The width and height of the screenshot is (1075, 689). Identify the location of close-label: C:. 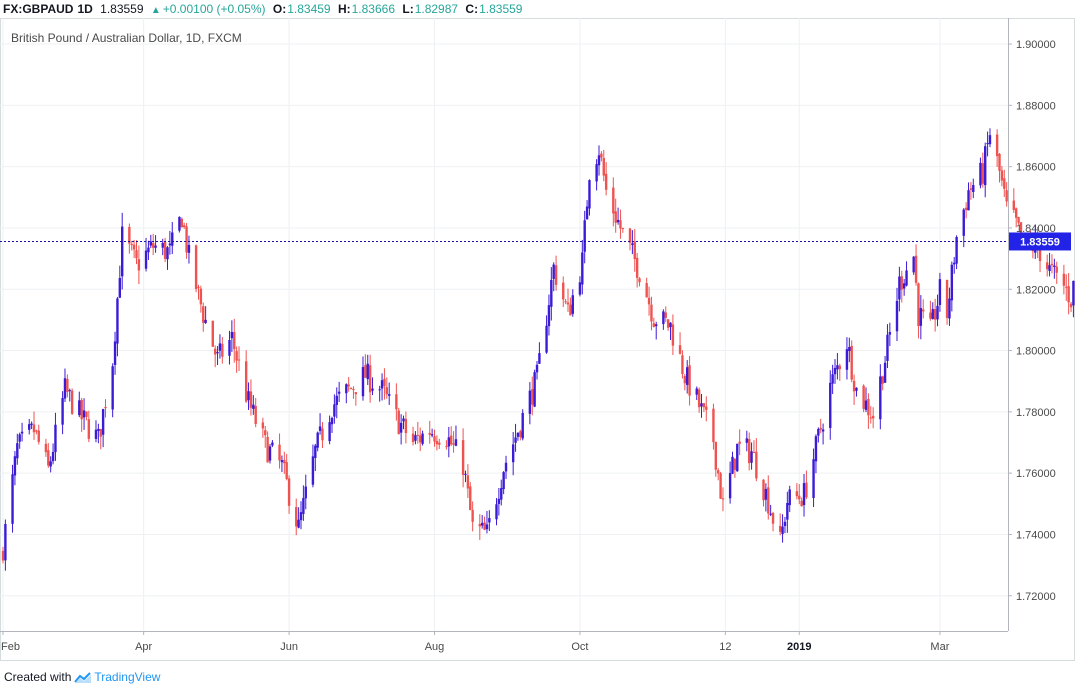
(471, 9).